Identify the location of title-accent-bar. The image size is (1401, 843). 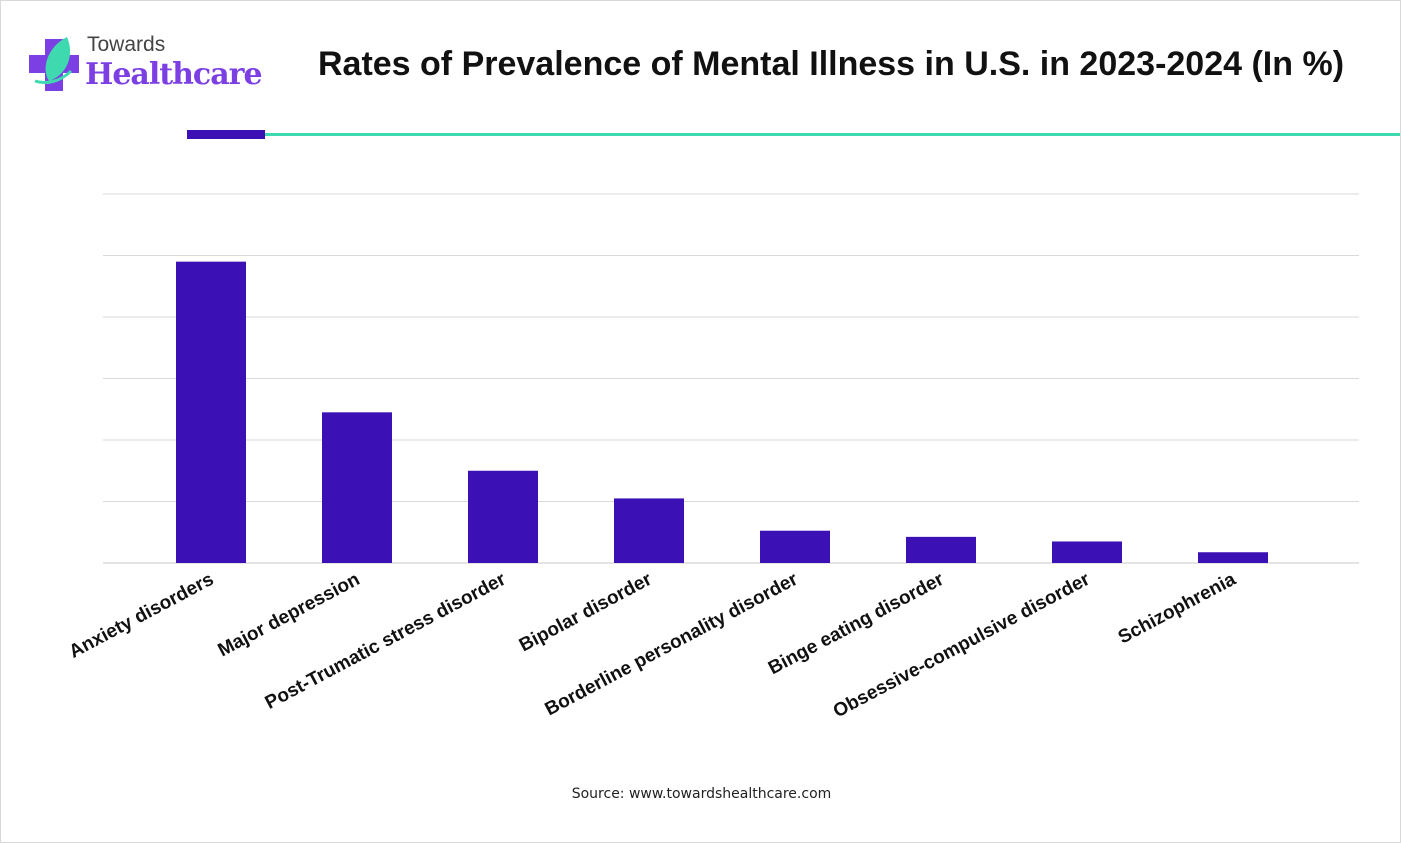
(226, 134).